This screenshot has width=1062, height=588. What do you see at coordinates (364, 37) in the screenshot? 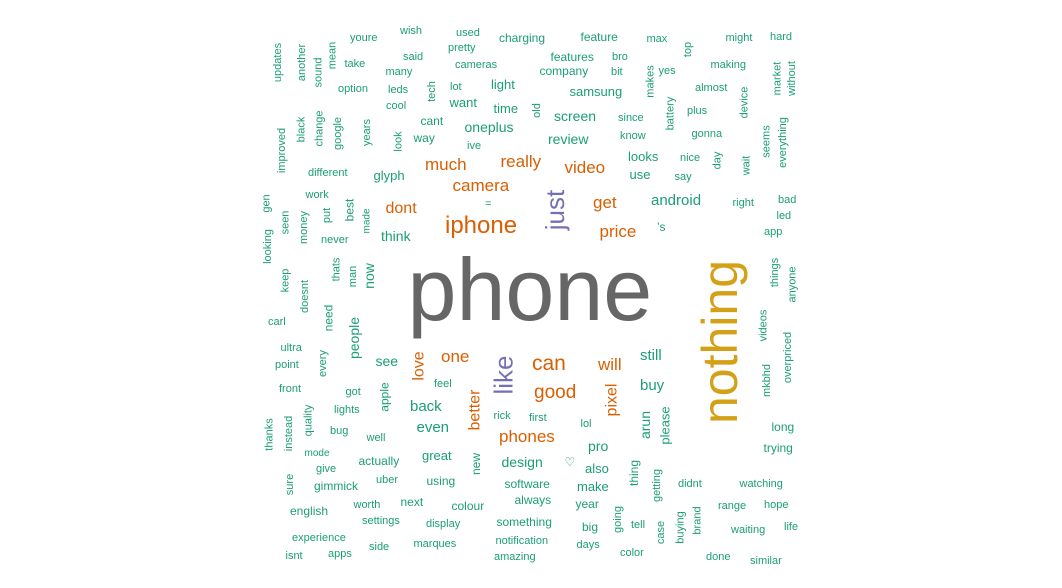
I see `word-50: youre` at bounding box center [364, 37].